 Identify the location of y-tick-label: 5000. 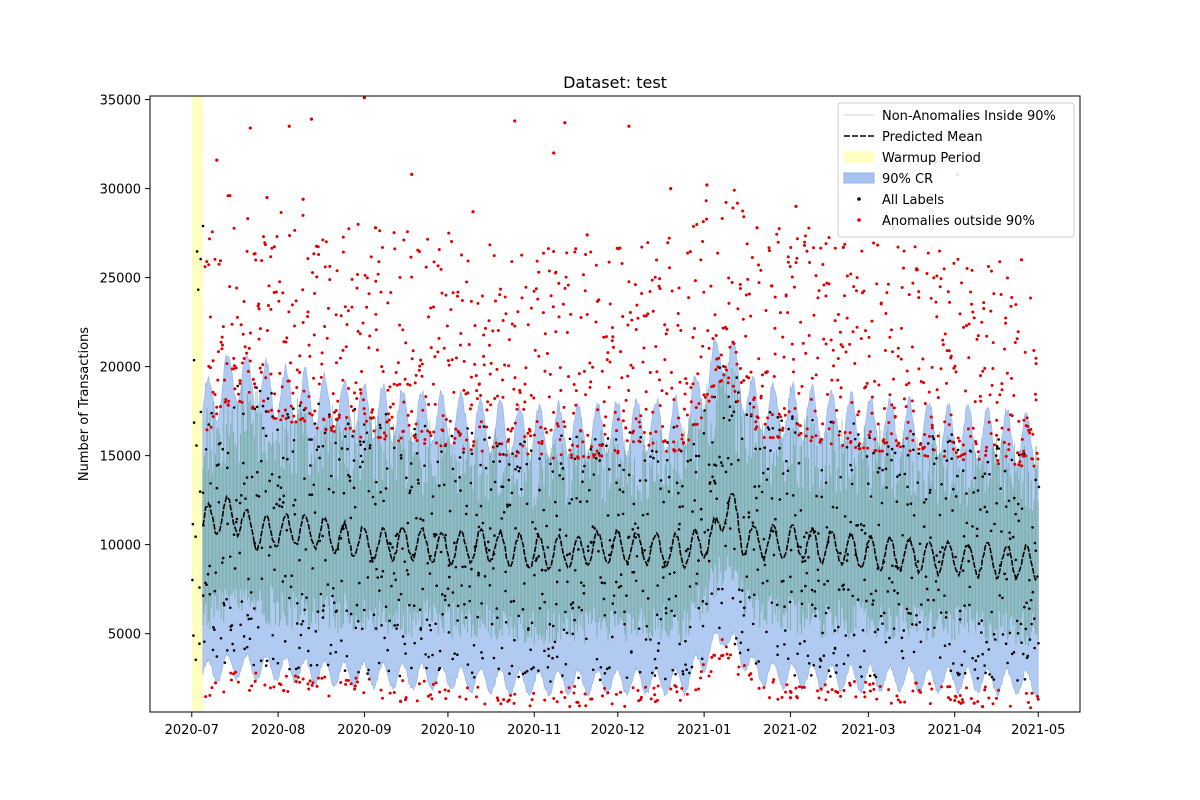
(124, 635).